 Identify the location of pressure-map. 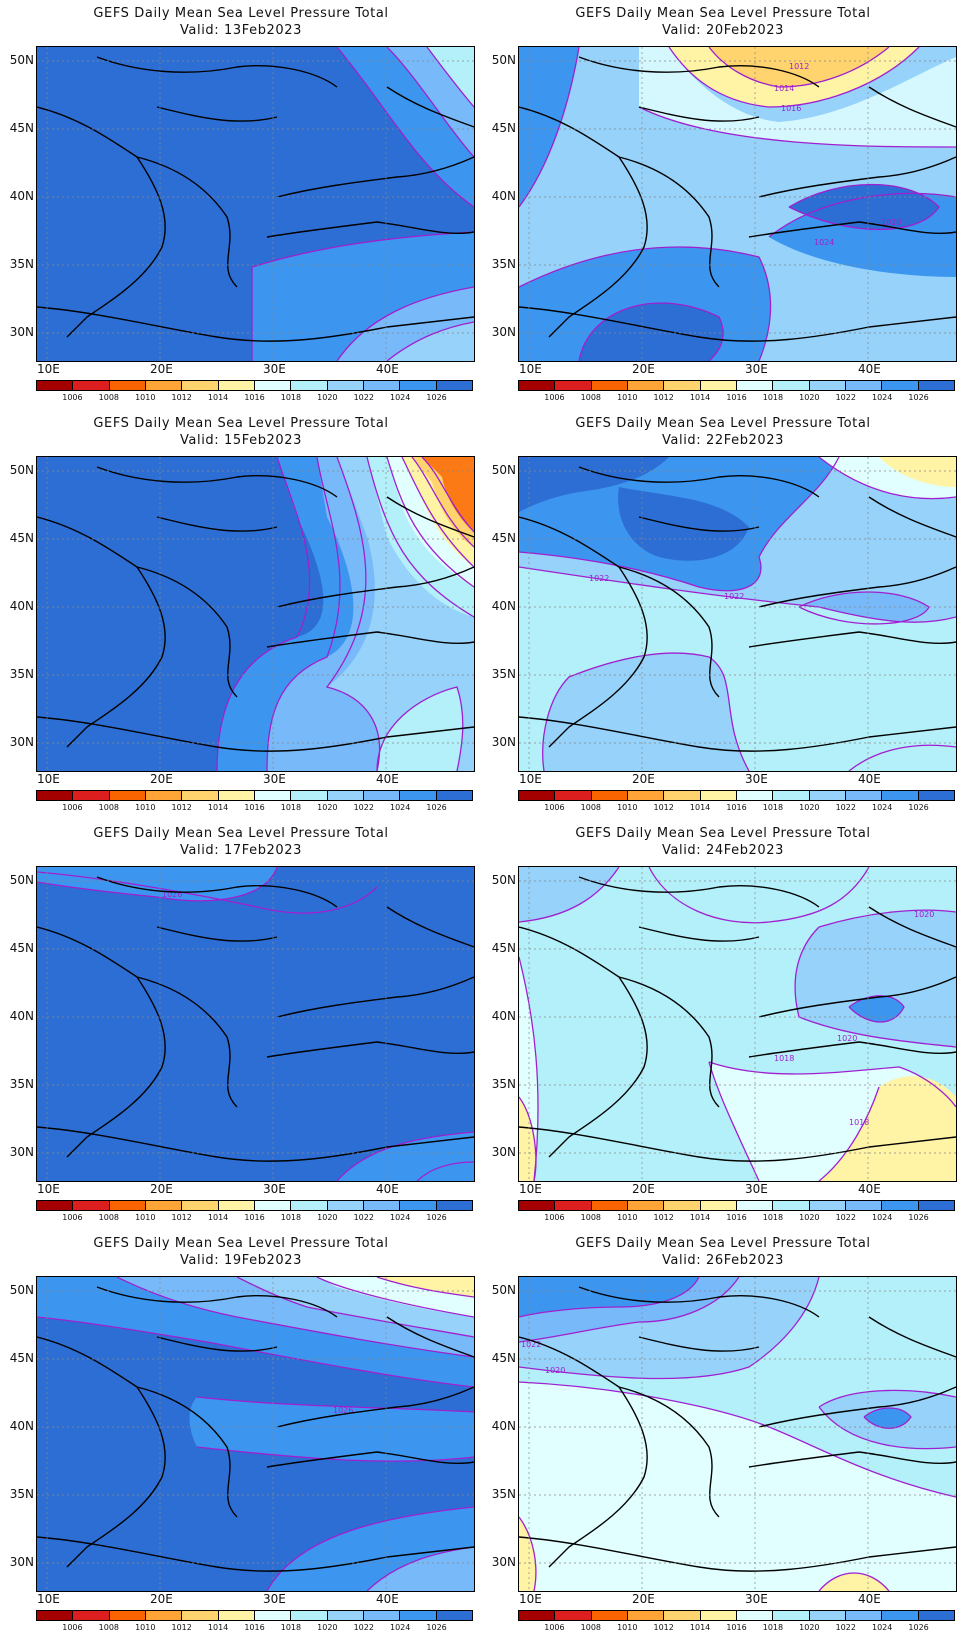
(255, 614).